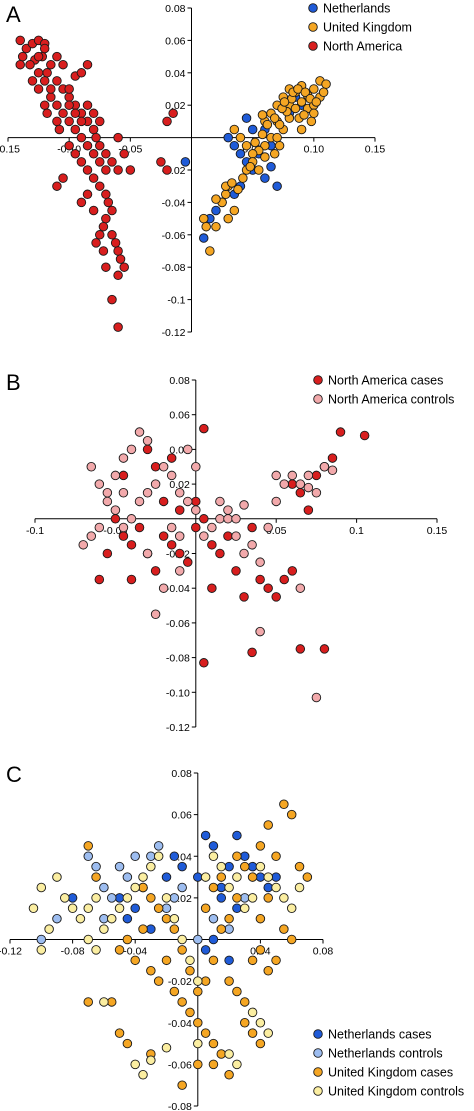  I want to click on series-united-kingdom-cases, so click(198, 944).